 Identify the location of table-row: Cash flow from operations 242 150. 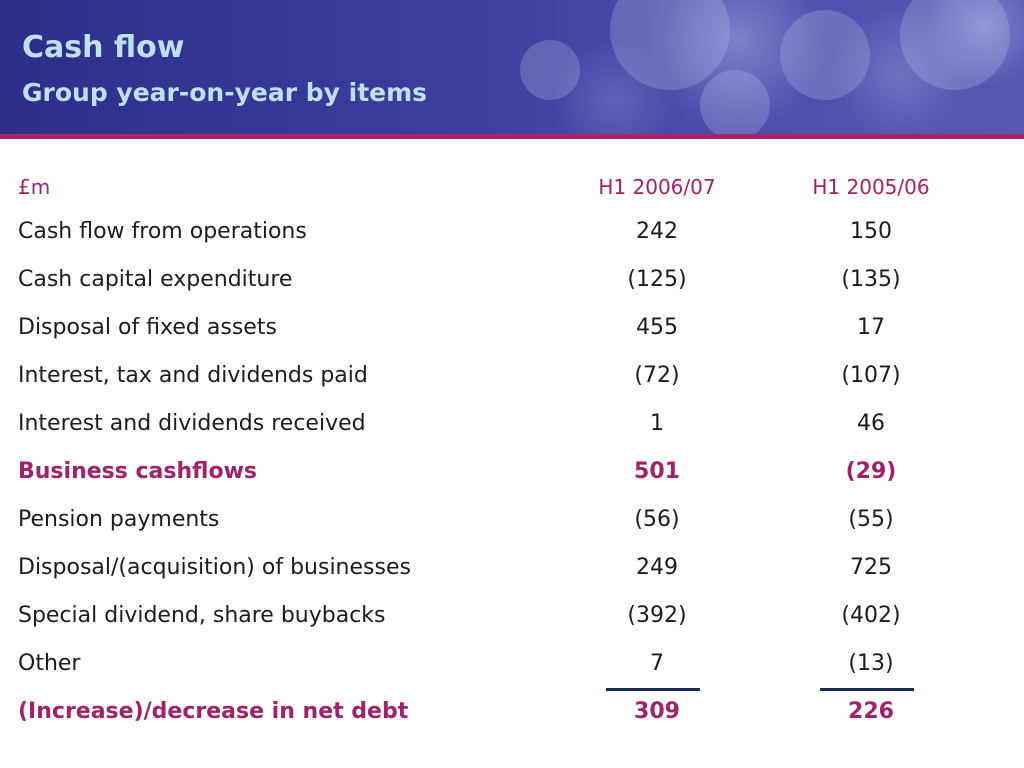
(512, 232).